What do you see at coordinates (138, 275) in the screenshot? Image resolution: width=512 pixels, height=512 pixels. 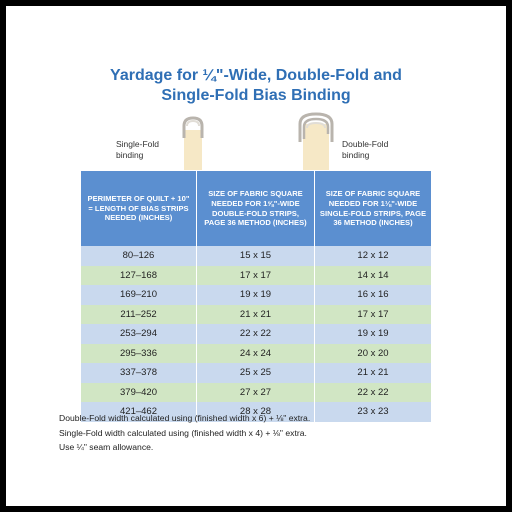 I see `cell-perimeter: 127–168` at bounding box center [138, 275].